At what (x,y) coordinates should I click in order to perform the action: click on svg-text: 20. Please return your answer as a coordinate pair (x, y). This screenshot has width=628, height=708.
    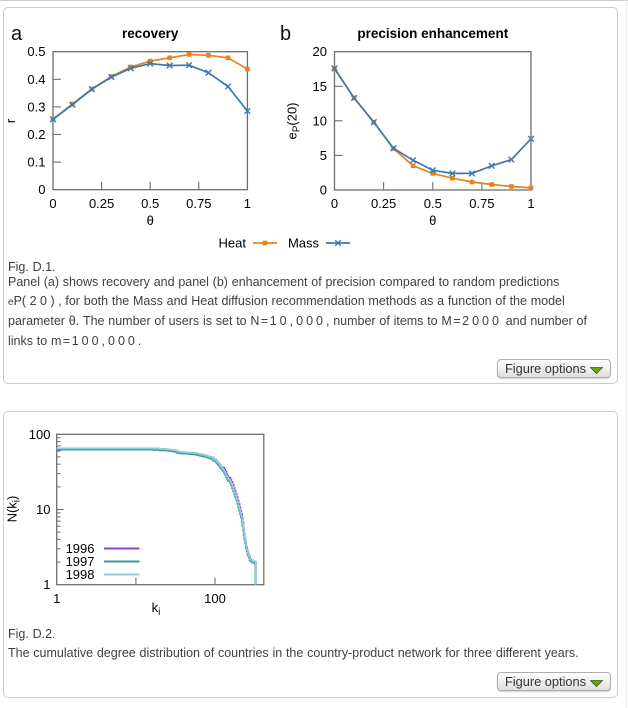
    Looking at the image, I should click on (320, 51).